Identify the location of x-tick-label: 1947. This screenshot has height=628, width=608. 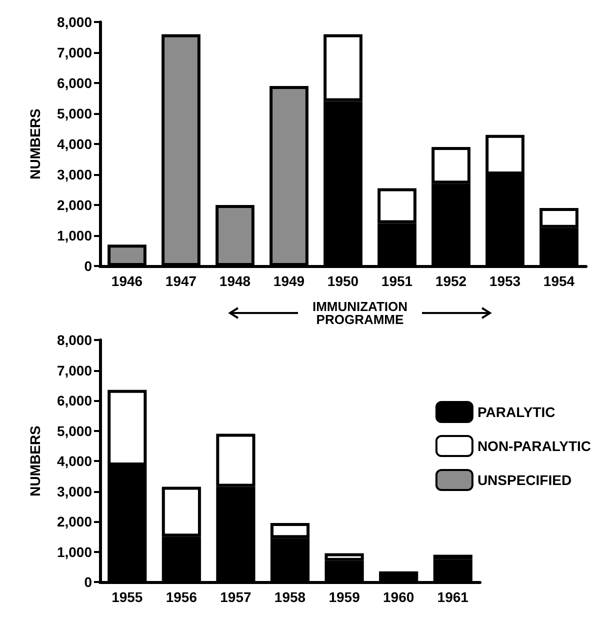
(181, 281).